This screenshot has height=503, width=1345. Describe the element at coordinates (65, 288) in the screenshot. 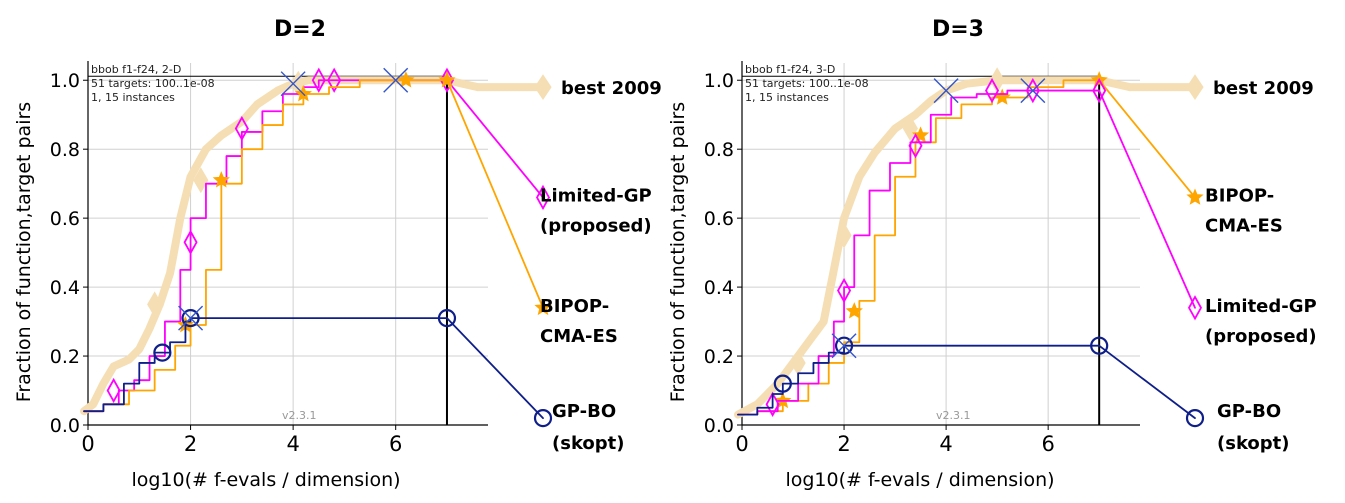

I see `y-tick-label: 0.4` at that location.